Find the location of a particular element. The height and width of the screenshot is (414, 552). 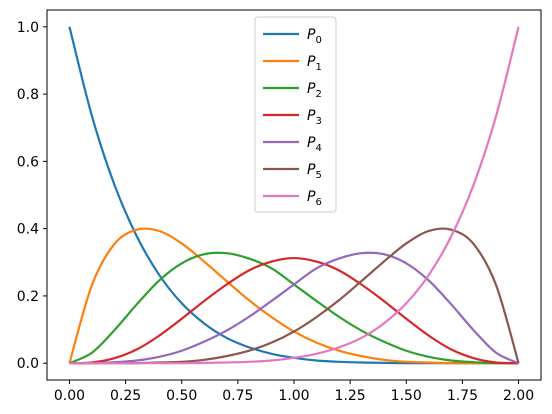

legend-entry-label: P0 is located at coordinates (314, 36).